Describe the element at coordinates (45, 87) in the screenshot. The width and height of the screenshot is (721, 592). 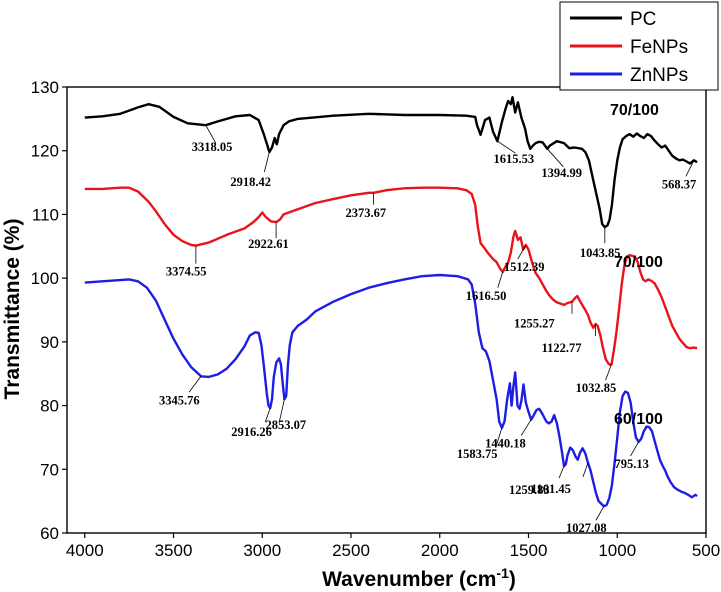
I see `y-tick-label: 130` at that location.